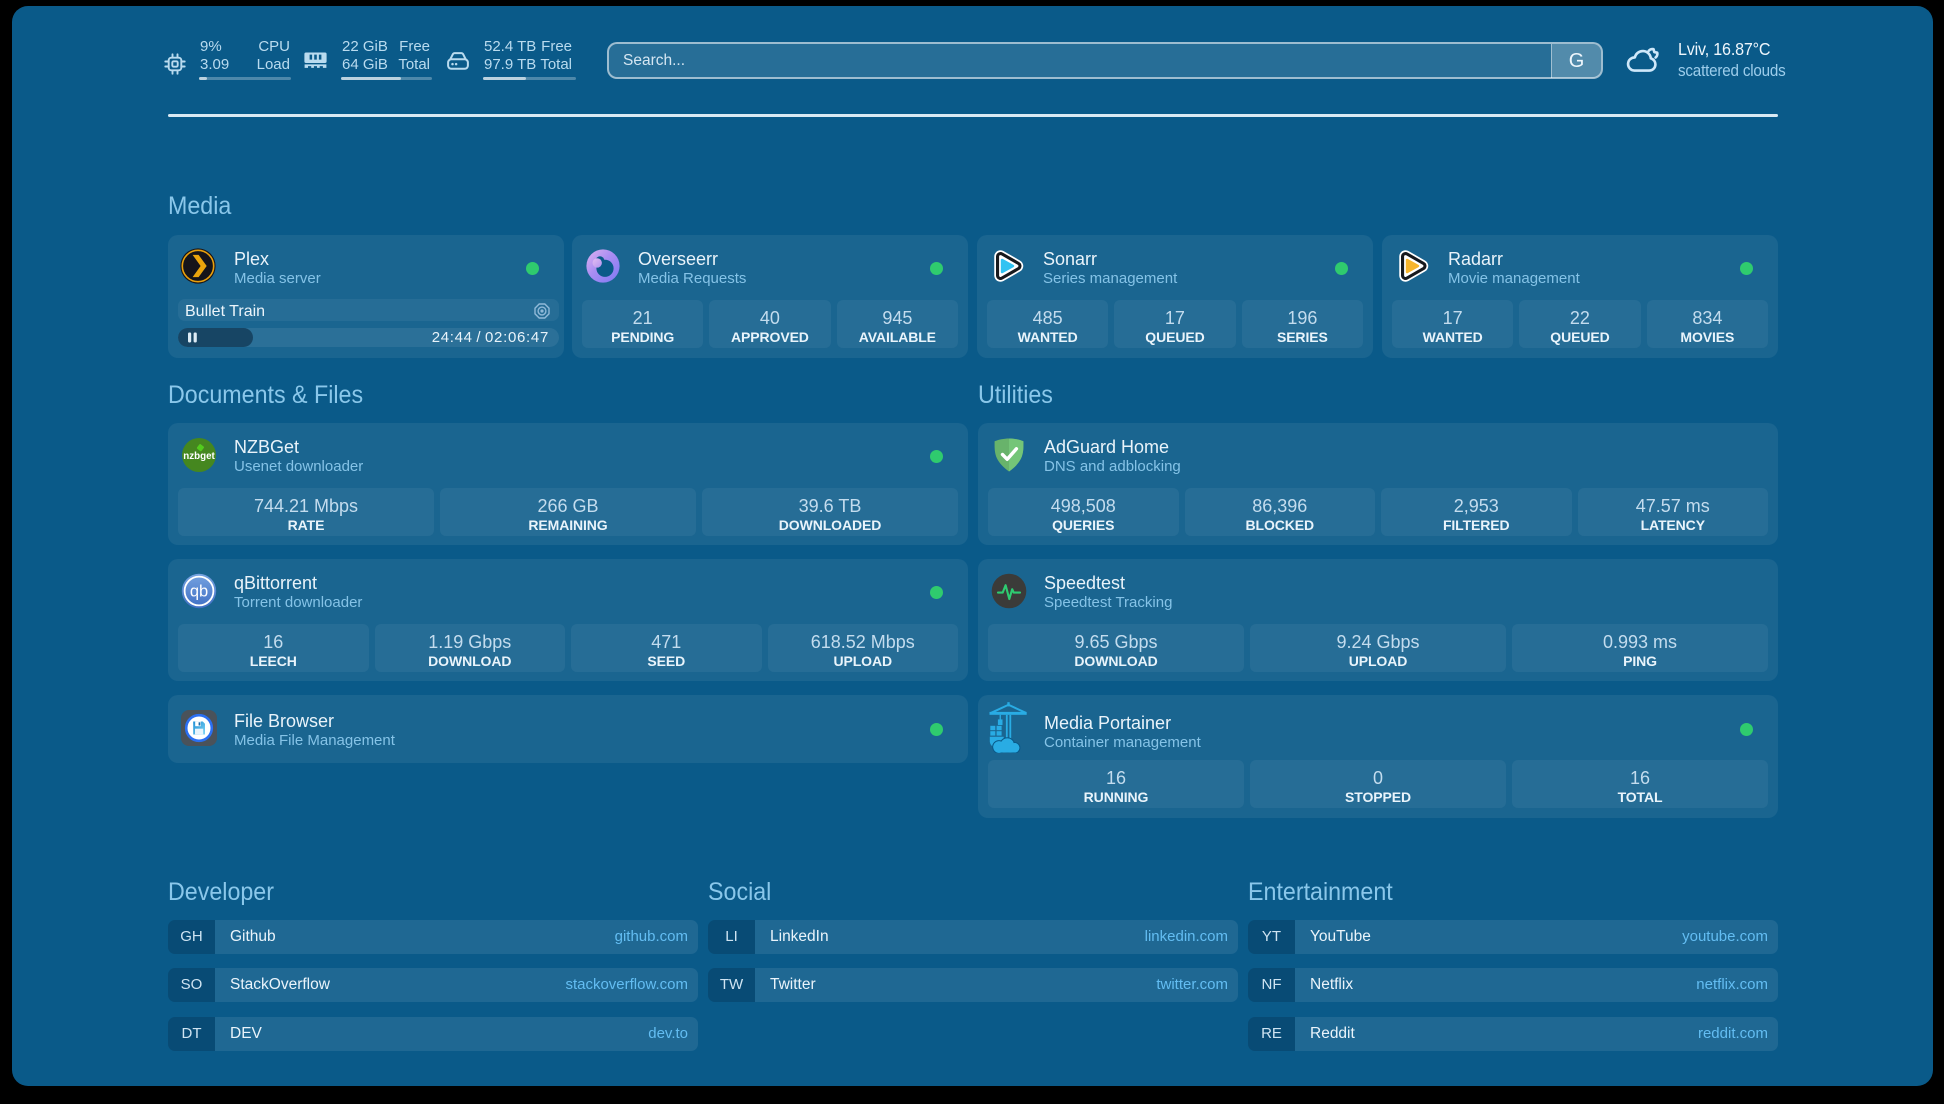  Describe the element at coordinates (199, 592) in the screenshot. I see `svg-text: qb` at that location.